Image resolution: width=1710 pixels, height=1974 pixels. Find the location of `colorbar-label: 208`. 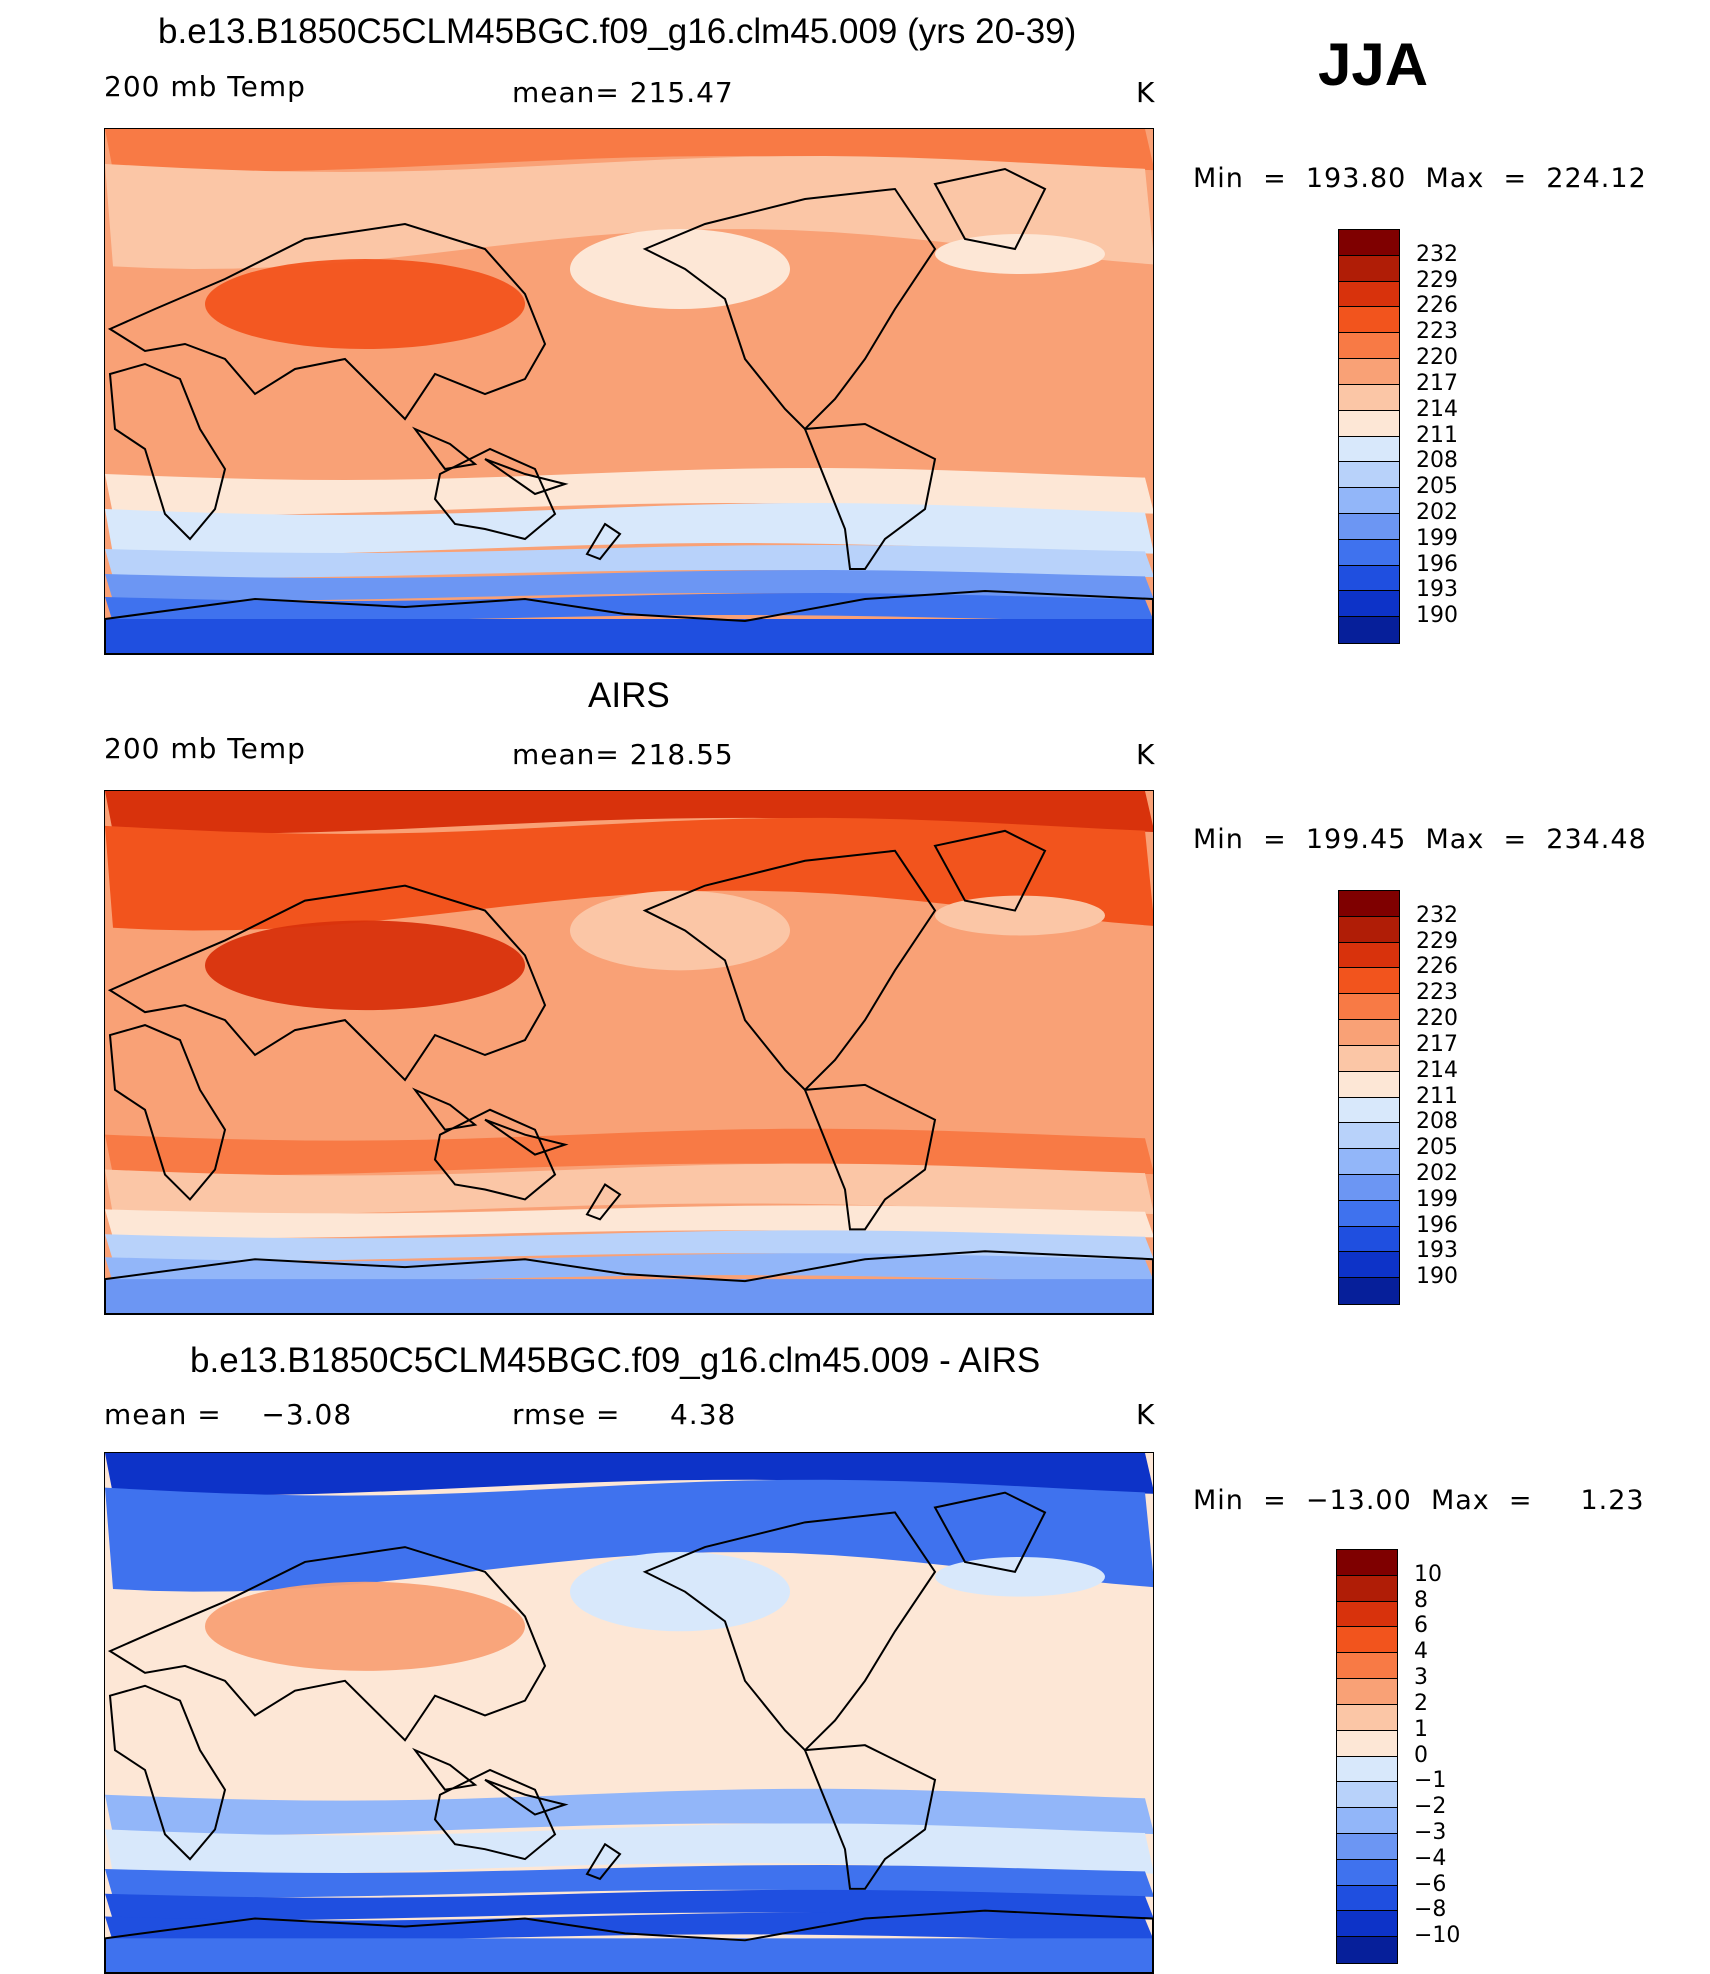

colorbar-label: 208 is located at coordinates (1437, 461).